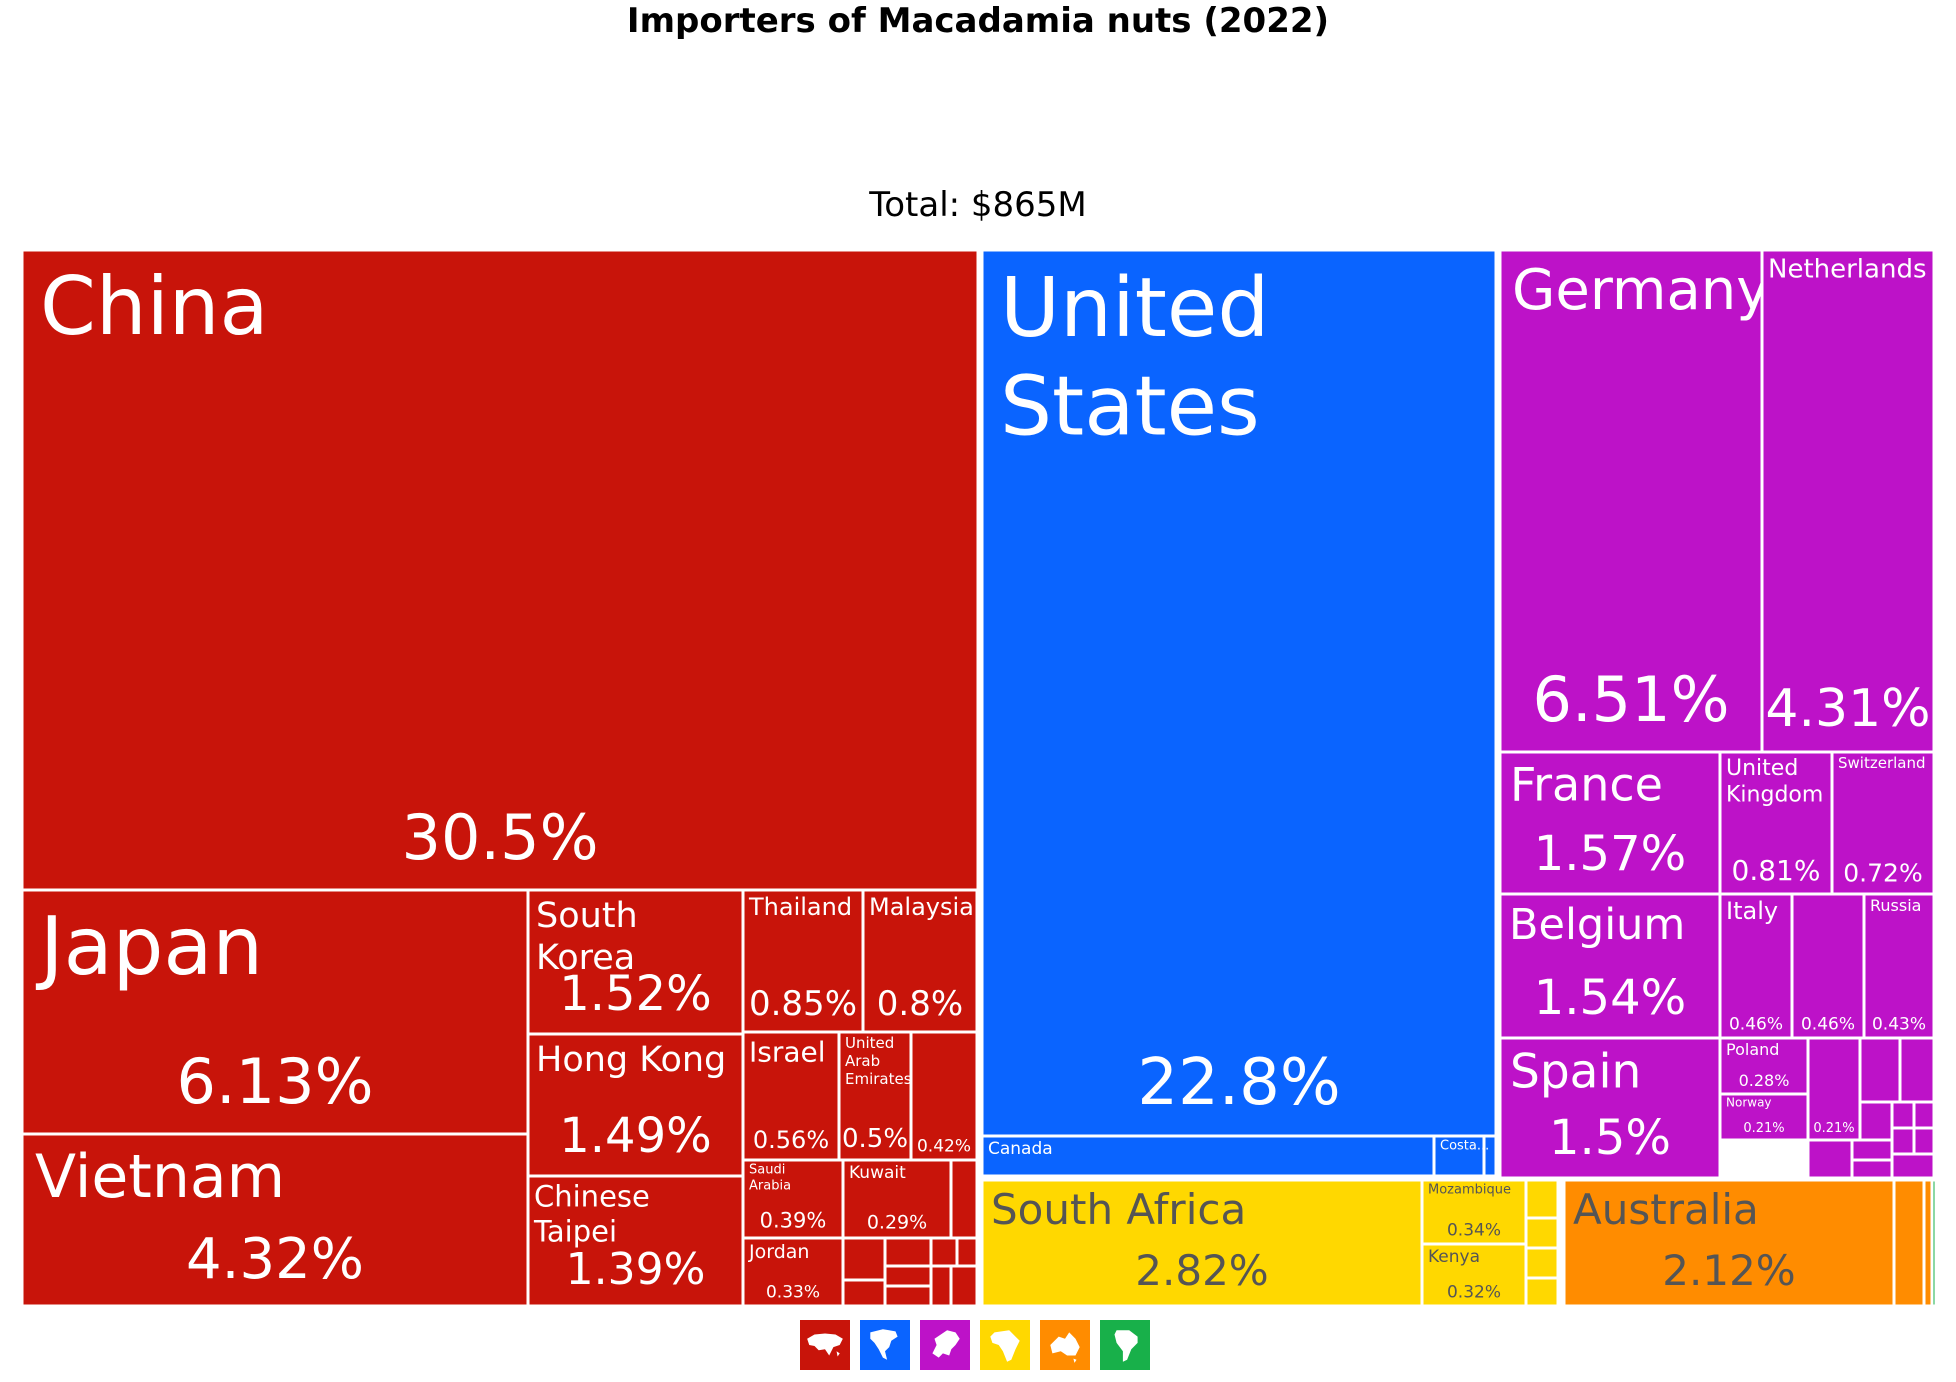 This screenshot has height=1382, width=1956. I want to click on treemap-cell-israel, so click(791, 1096).